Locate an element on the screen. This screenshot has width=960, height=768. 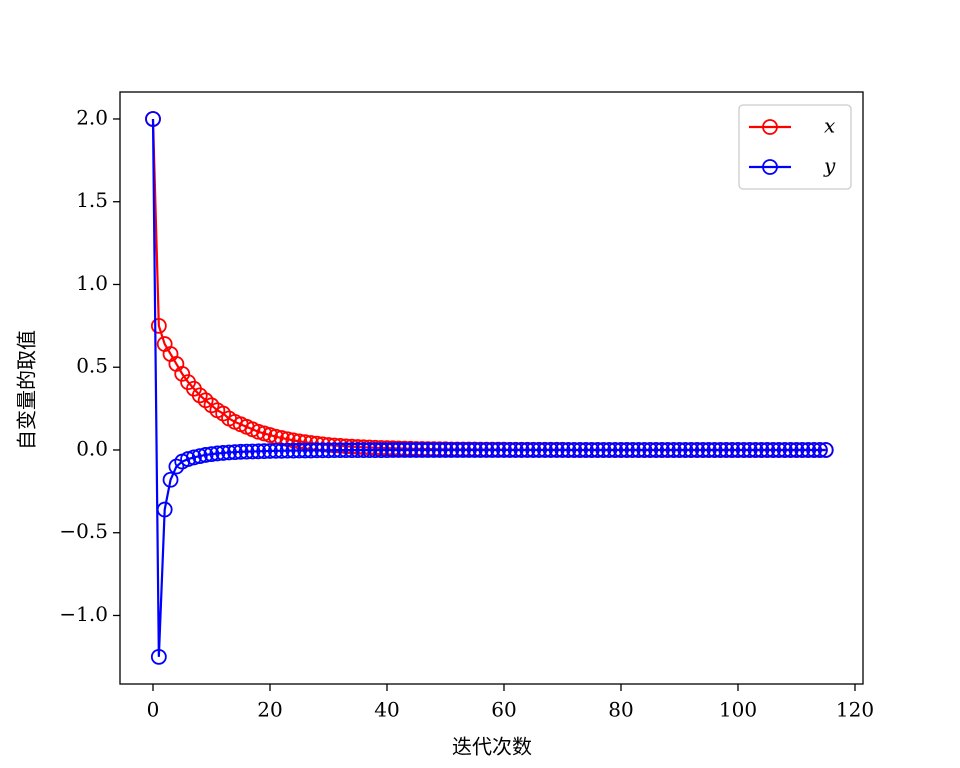
x-tick-label: 120 is located at coordinates (855, 710).